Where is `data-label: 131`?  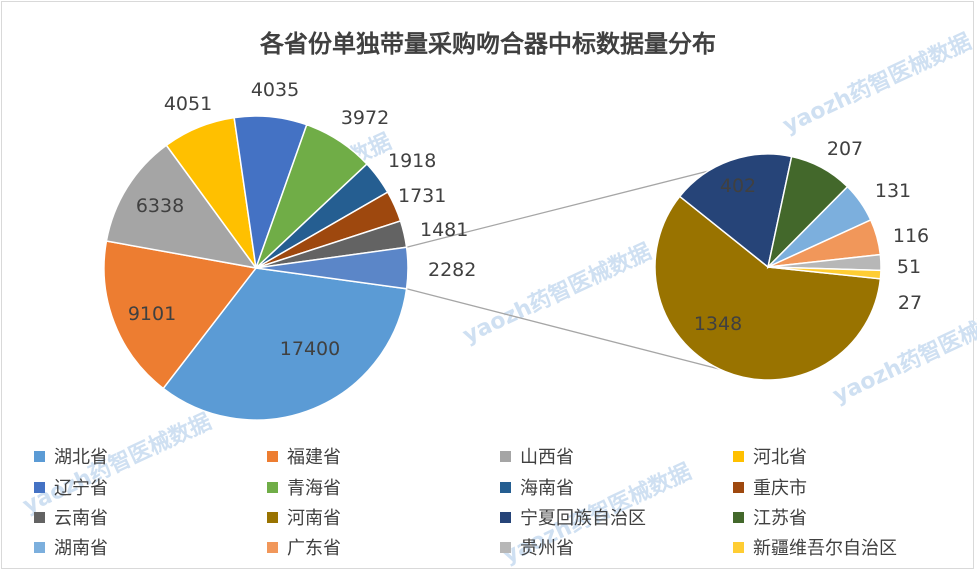 data-label: 131 is located at coordinates (893, 191).